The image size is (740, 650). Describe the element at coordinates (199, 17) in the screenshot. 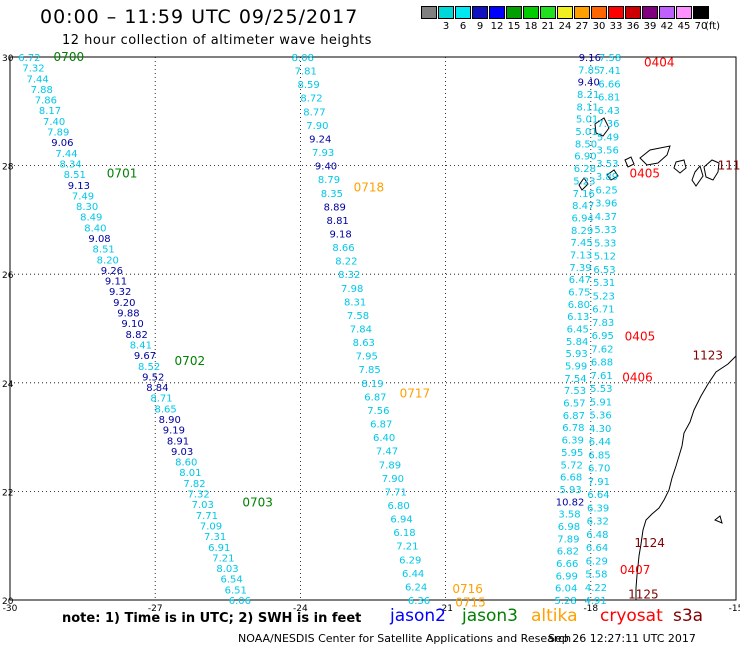

I see `map-title: 00:00 – 11:59 UTC 09/25/2017` at that location.